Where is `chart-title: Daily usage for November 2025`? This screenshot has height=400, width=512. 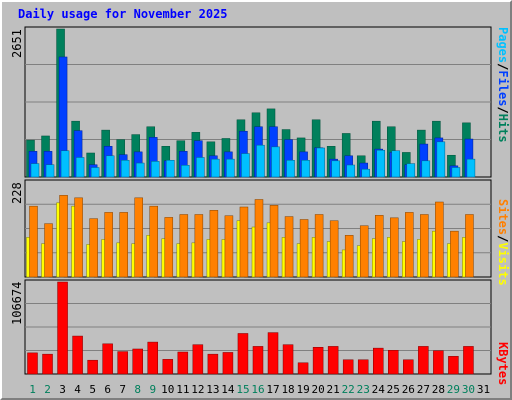
chart-title: Daily usage for November 2025 is located at coordinates (123, 14).